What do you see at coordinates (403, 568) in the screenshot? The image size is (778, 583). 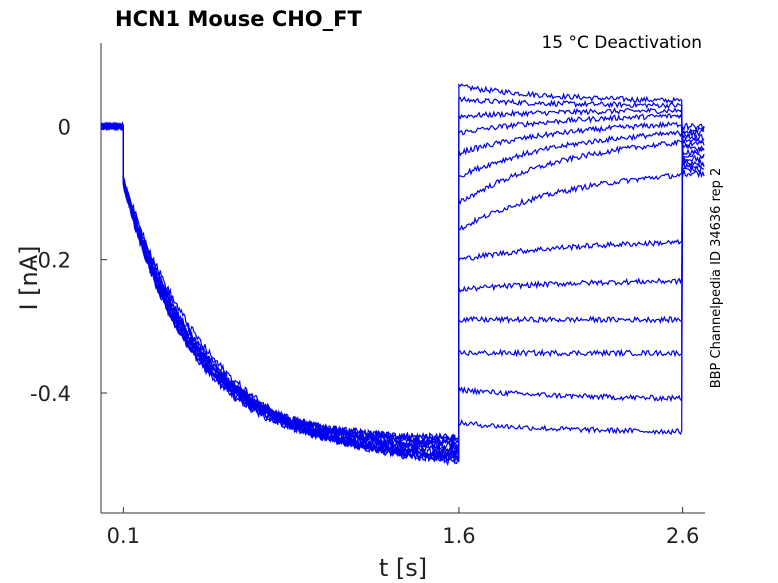 I see `x-axis-label: t [s]` at bounding box center [403, 568].